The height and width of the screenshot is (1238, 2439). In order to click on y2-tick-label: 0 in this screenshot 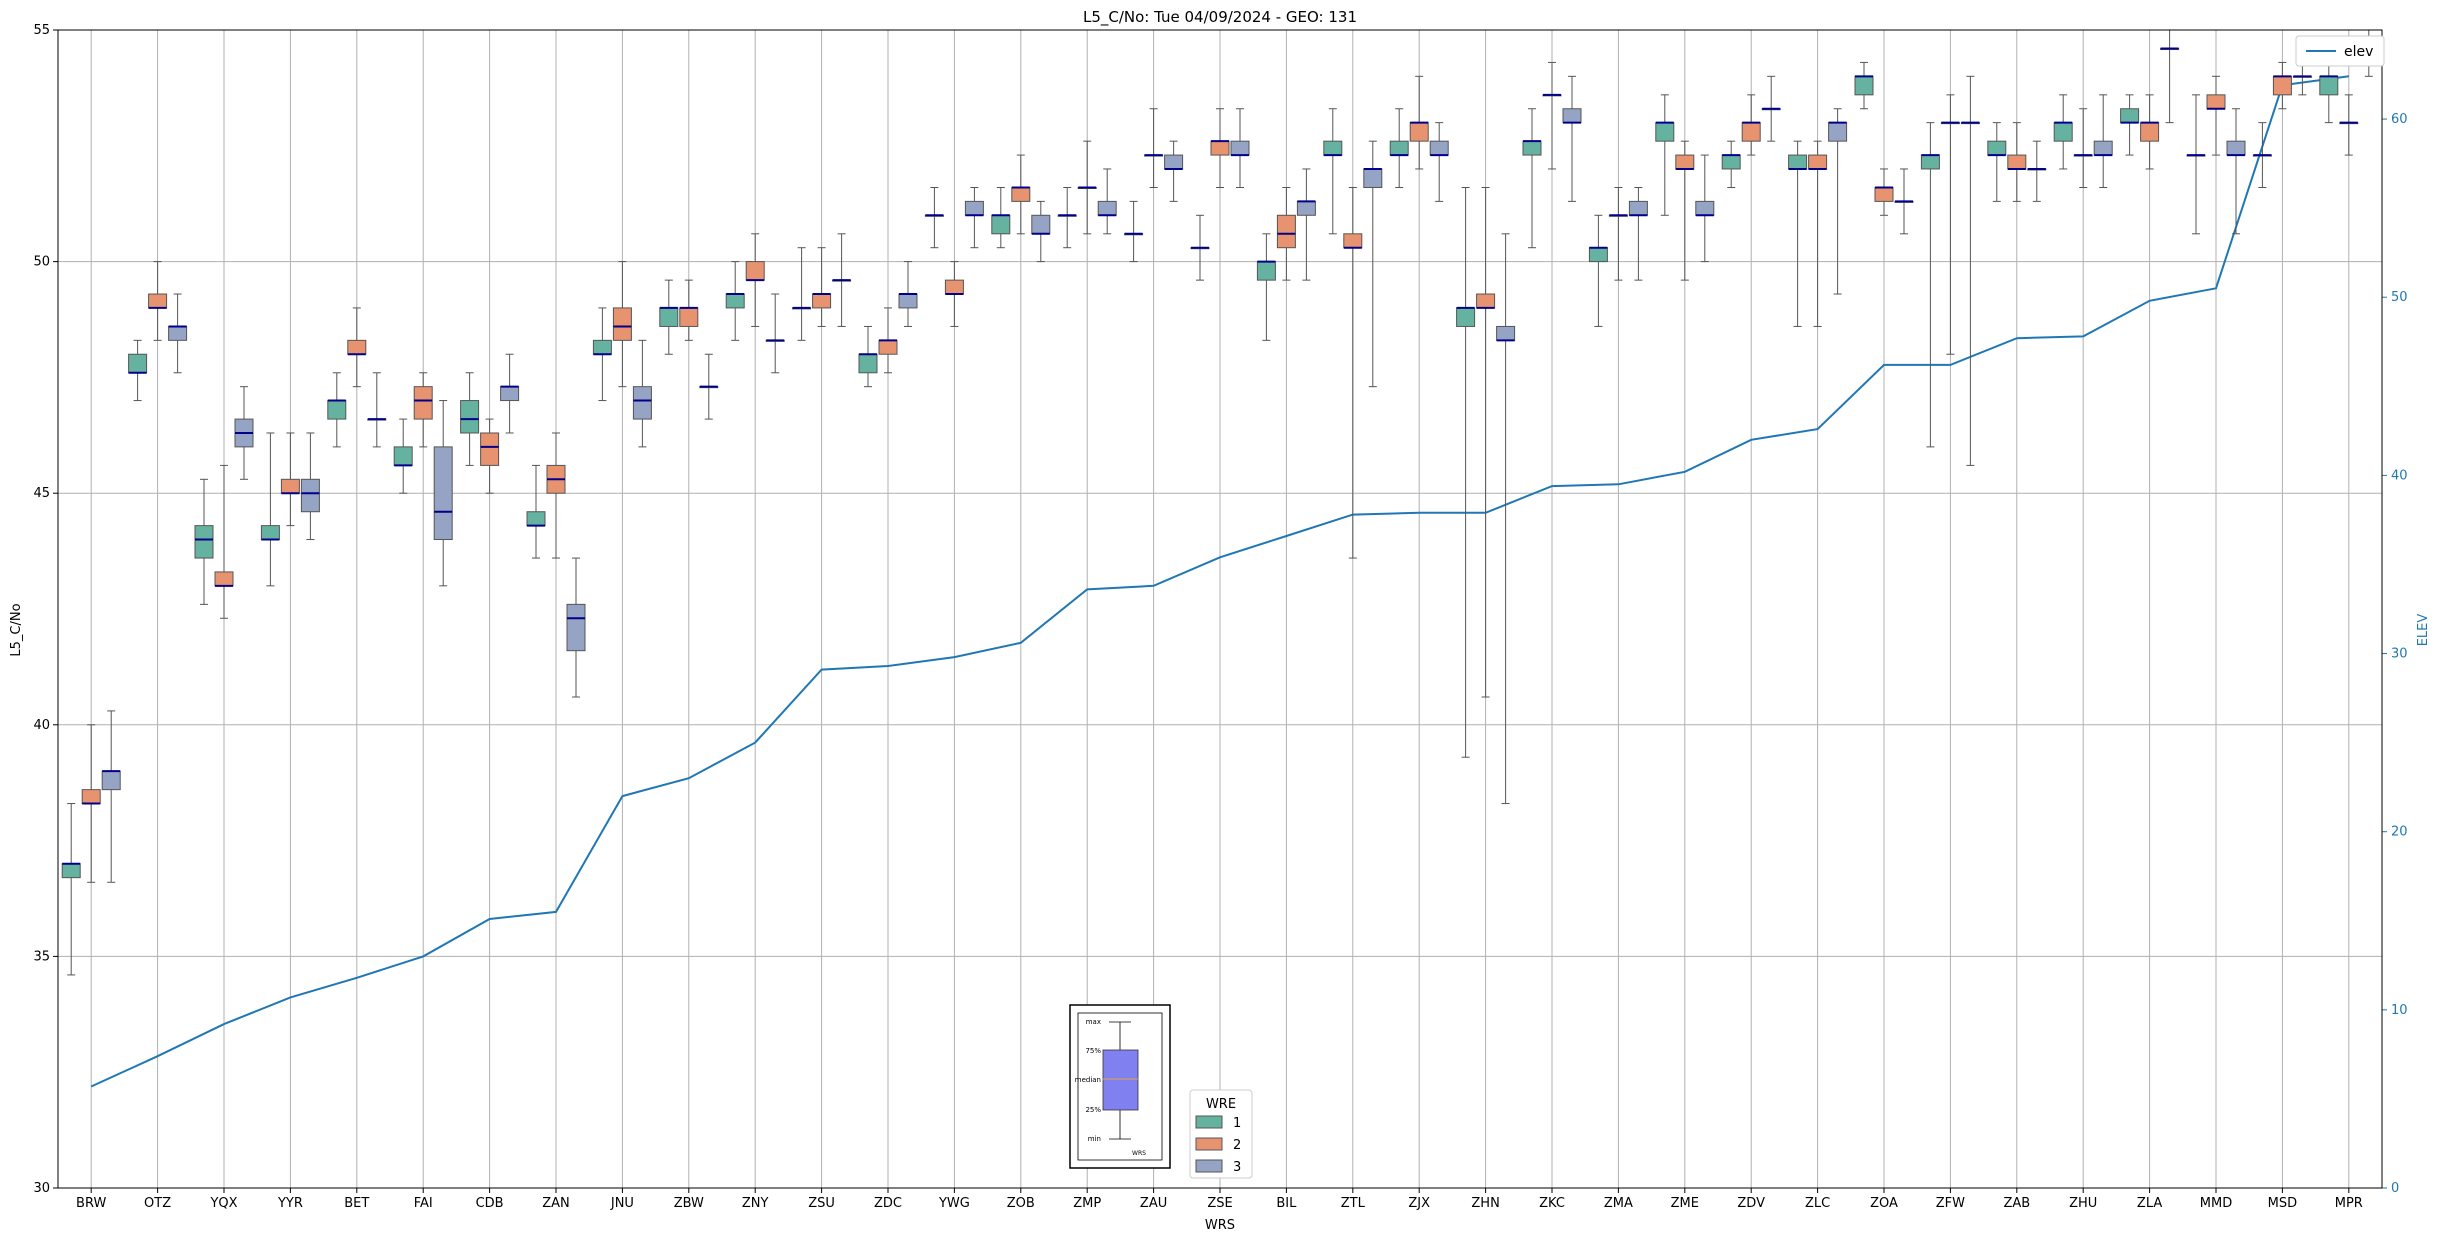, I will do `click(2395, 1188)`.